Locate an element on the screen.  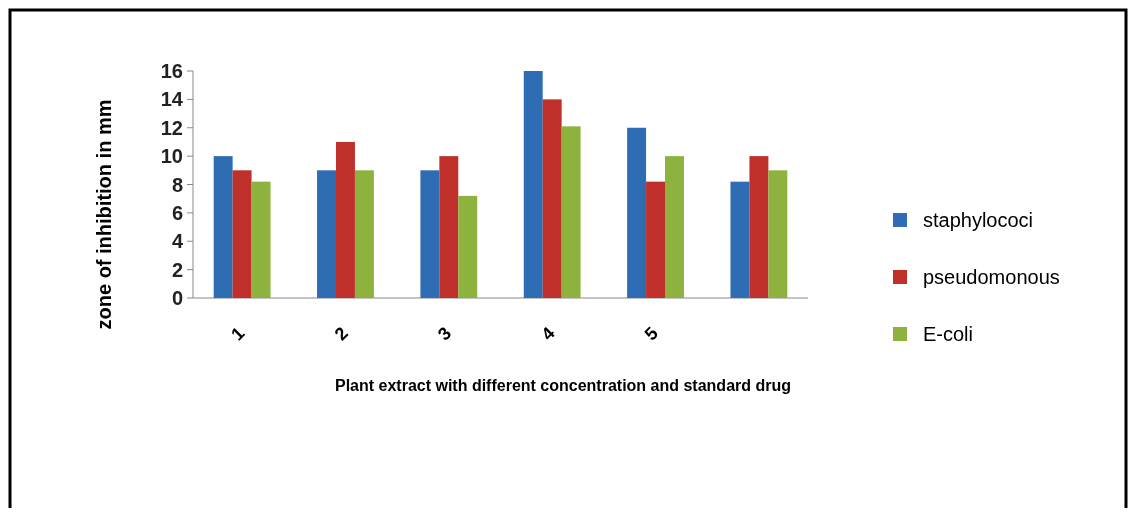
x-tick-label: 5 is located at coordinates (651, 334).